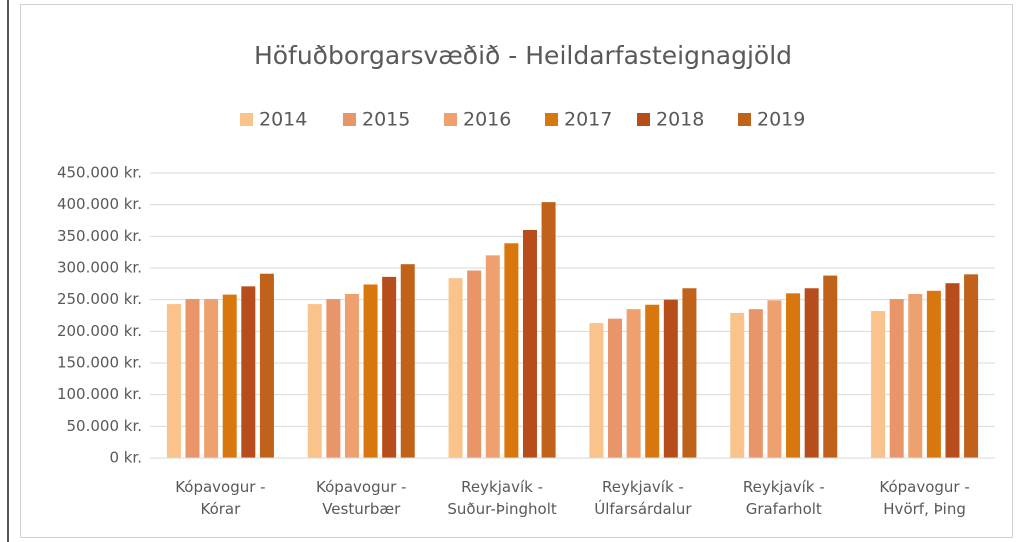 Image resolution: width=1031 pixels, height=542 pixels. I want to click on x-tick-label: Kópavogur - Vesturbær, so click(361, 498).